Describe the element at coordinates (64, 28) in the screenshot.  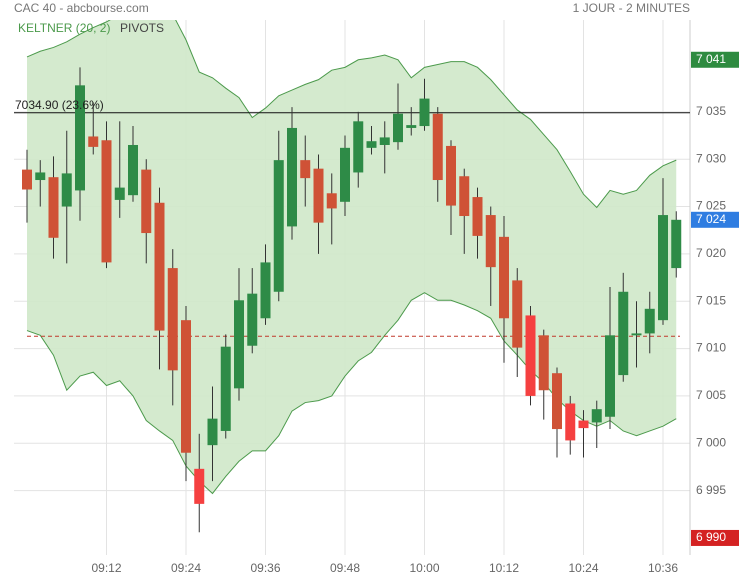
I see `legend-keltner: KELTNER (20, 2)` at that location.